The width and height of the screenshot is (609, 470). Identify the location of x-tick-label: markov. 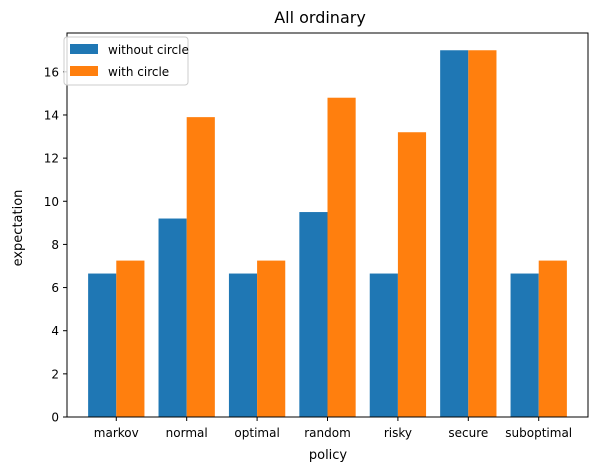
(116, 433).